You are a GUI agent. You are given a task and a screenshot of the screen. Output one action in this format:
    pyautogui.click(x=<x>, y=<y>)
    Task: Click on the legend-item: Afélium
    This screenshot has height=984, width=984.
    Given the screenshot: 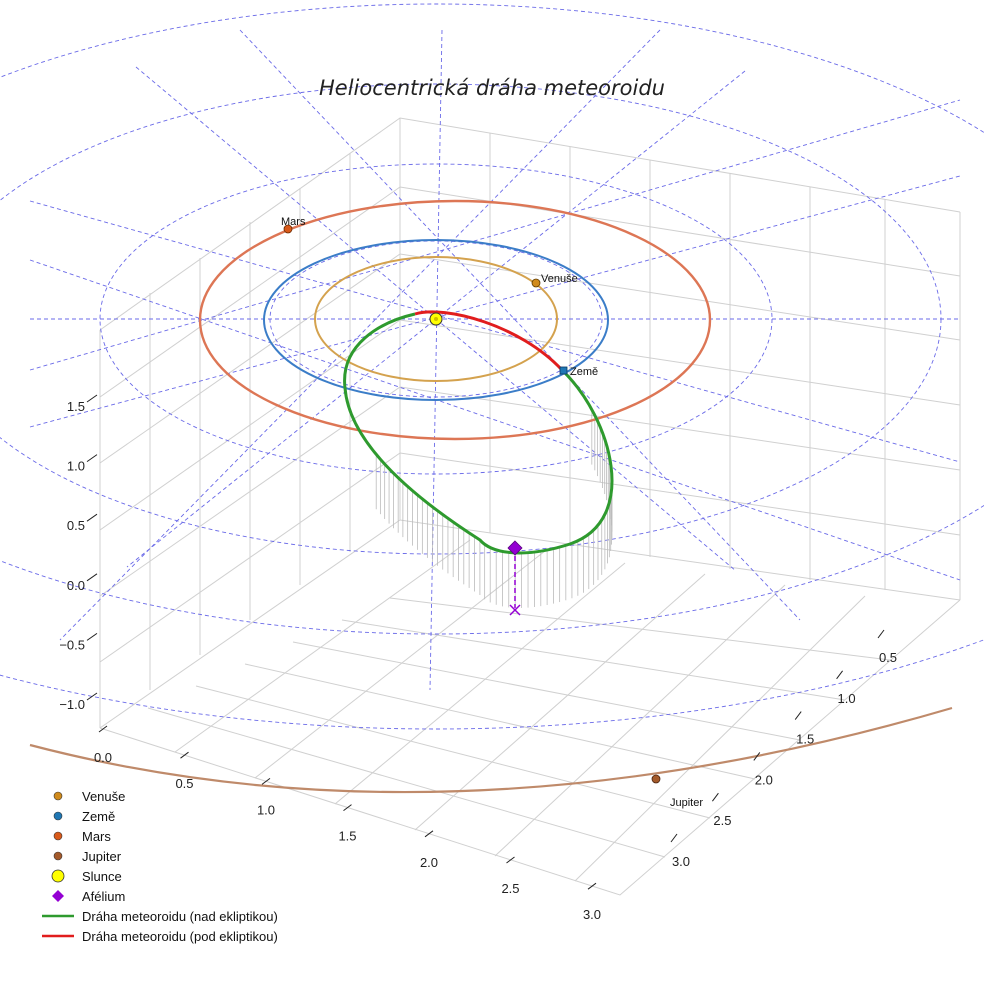 What is the action you would take?
    pyautogui.click(x=190, y=896)
    